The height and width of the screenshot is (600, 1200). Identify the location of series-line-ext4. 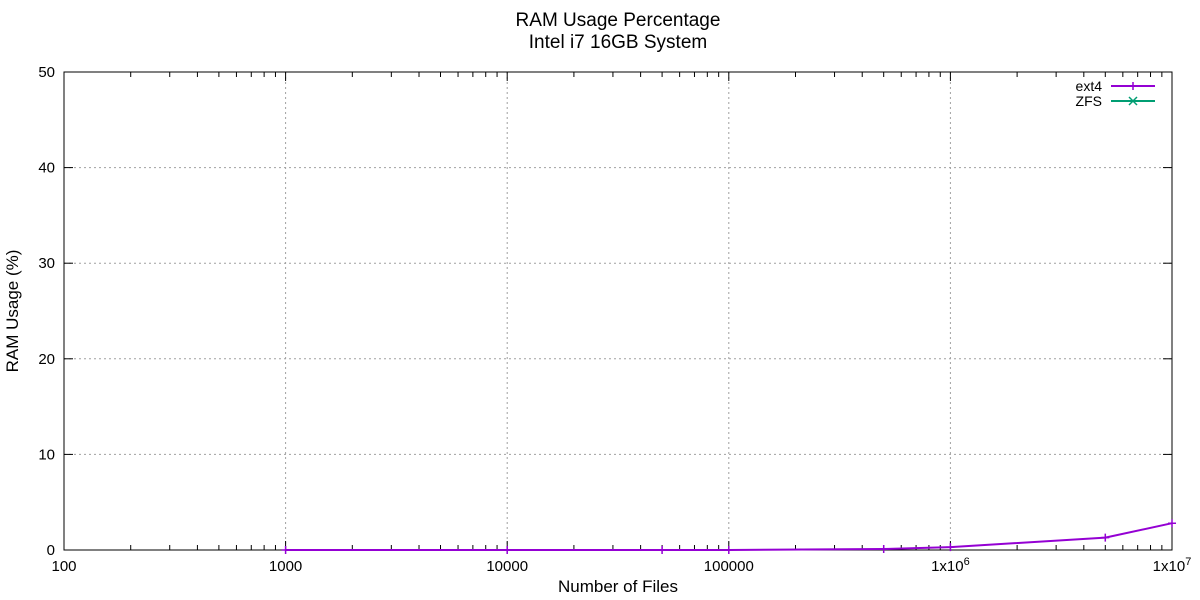
(729, 536).